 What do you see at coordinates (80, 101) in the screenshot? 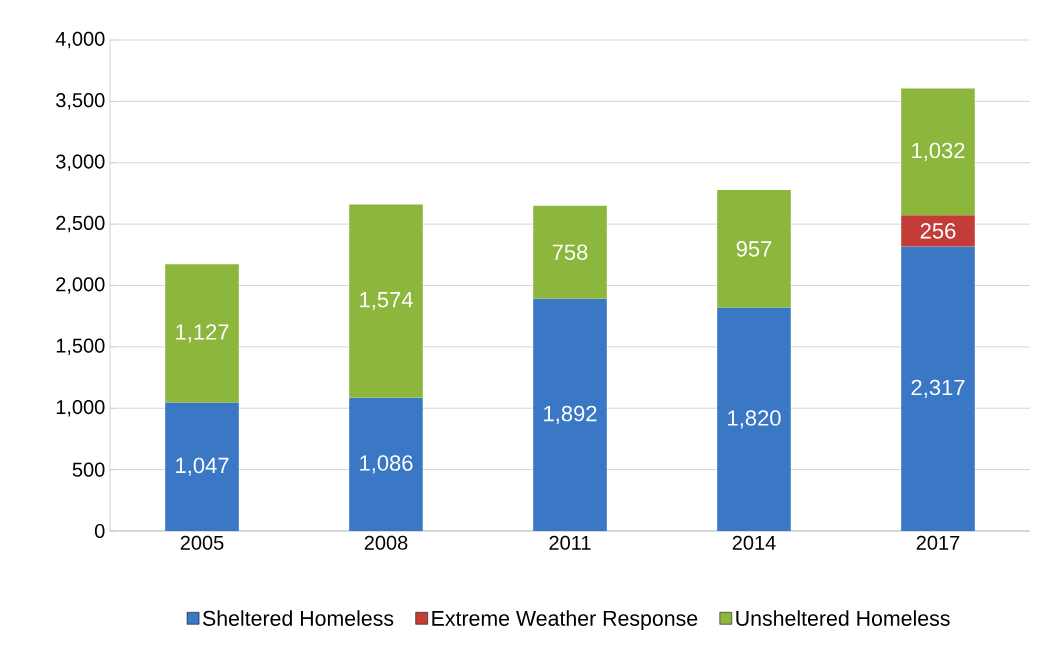
I see `y-tick-label: 3,500` at bounding box center [80, 101].